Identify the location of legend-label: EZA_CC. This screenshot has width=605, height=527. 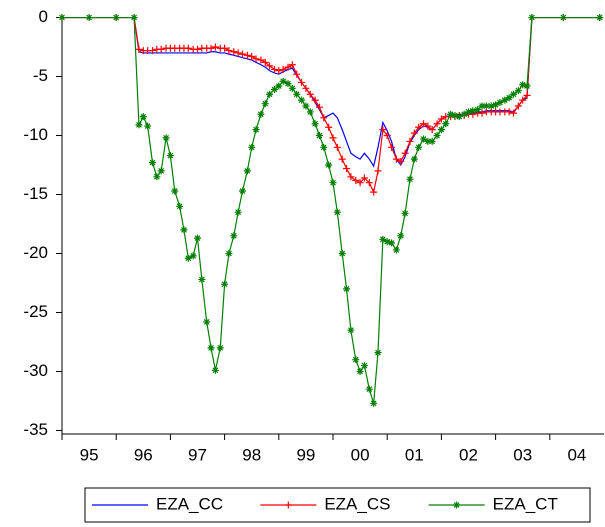
(189, 503).